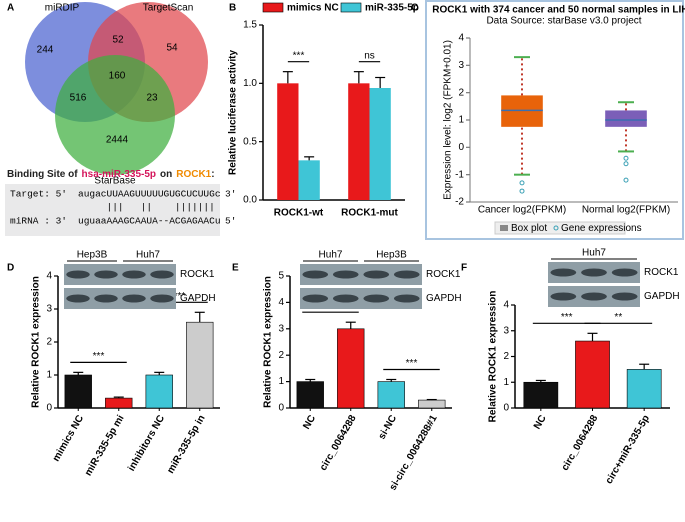  What do you see at coordinates (115, 115) in the screenshot?
I see `venn-circle` at bounding box center [115, 115].